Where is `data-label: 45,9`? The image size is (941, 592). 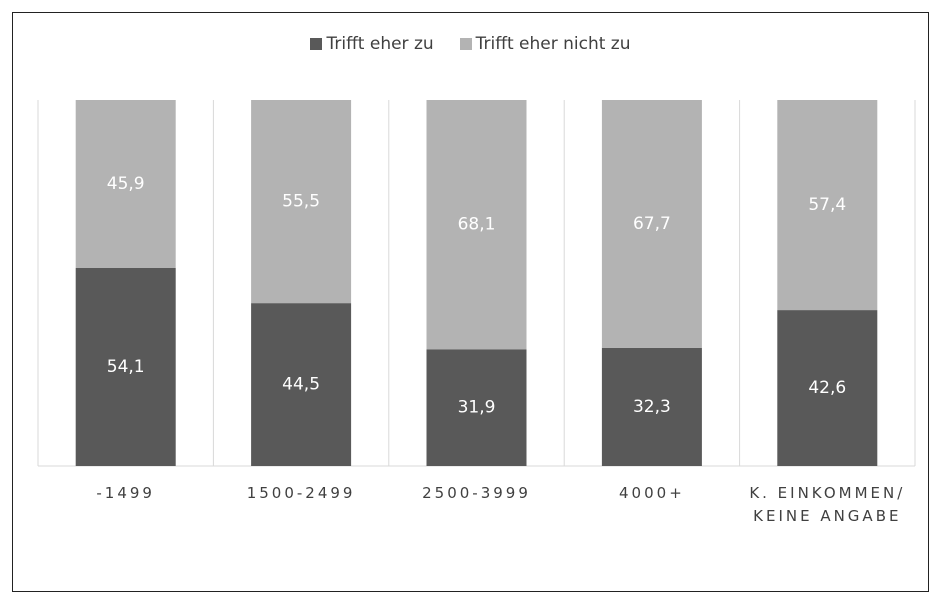
data-label: 45,9 is located at coordinates (126, 184).